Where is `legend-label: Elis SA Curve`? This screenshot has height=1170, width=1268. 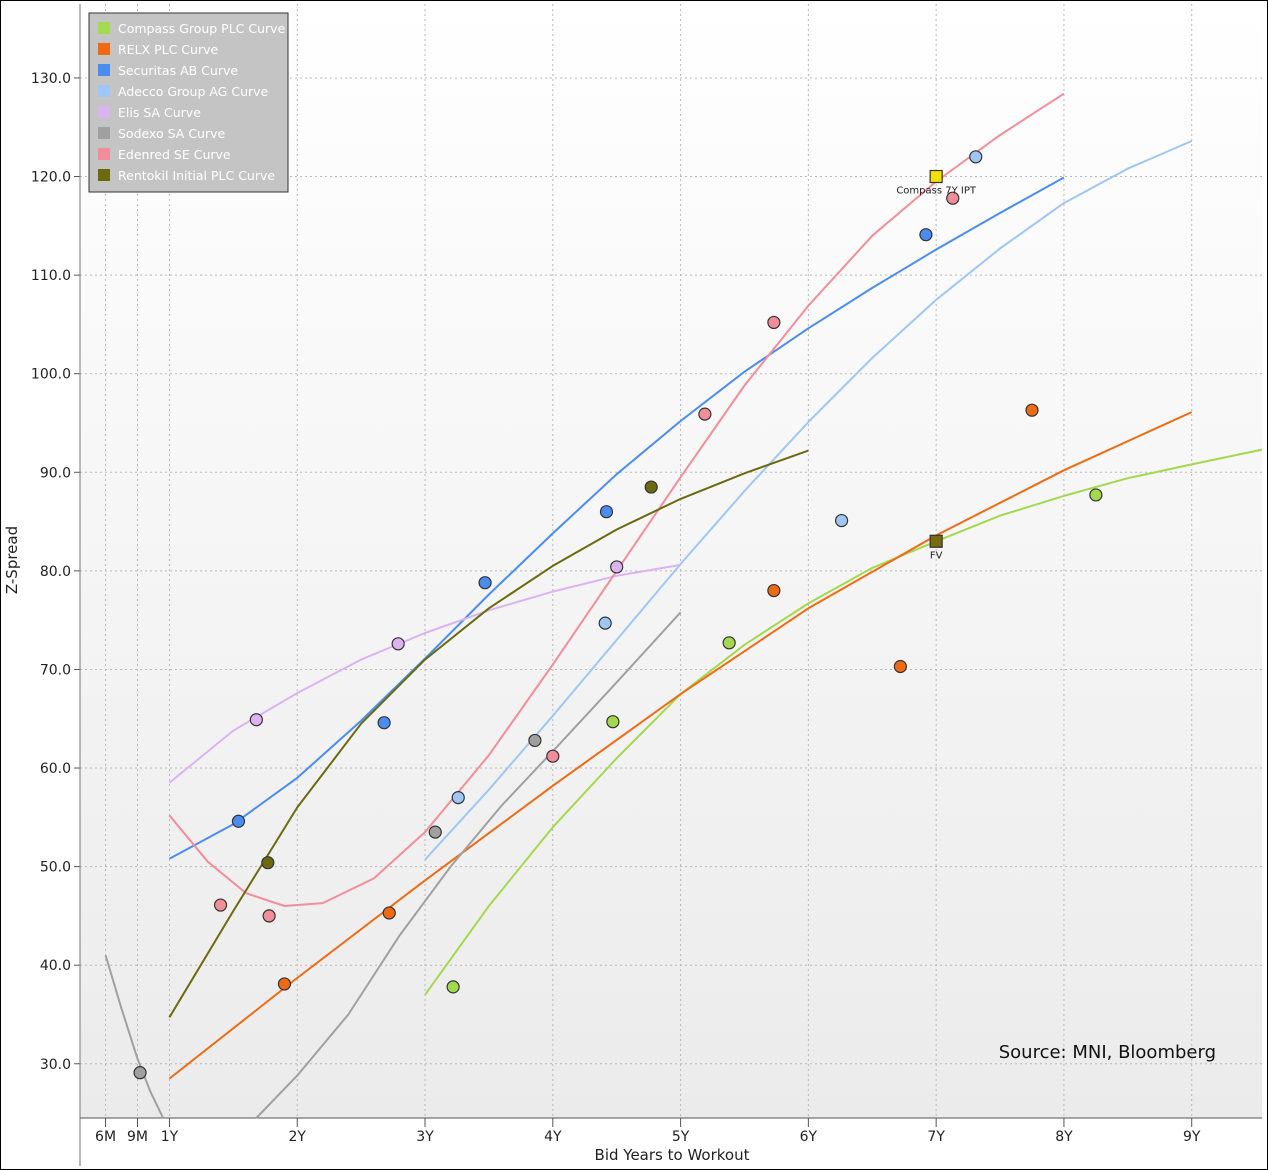 legend-label: Elis SA Curve is located at coordinates (159, 112).